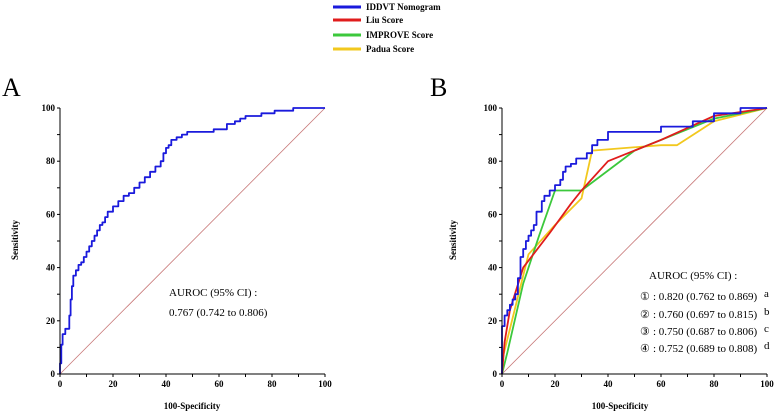 The width and height of the screenshot is (778, 412). I want to click on panel-b-y-tick-label: 80, so click(493, 161).